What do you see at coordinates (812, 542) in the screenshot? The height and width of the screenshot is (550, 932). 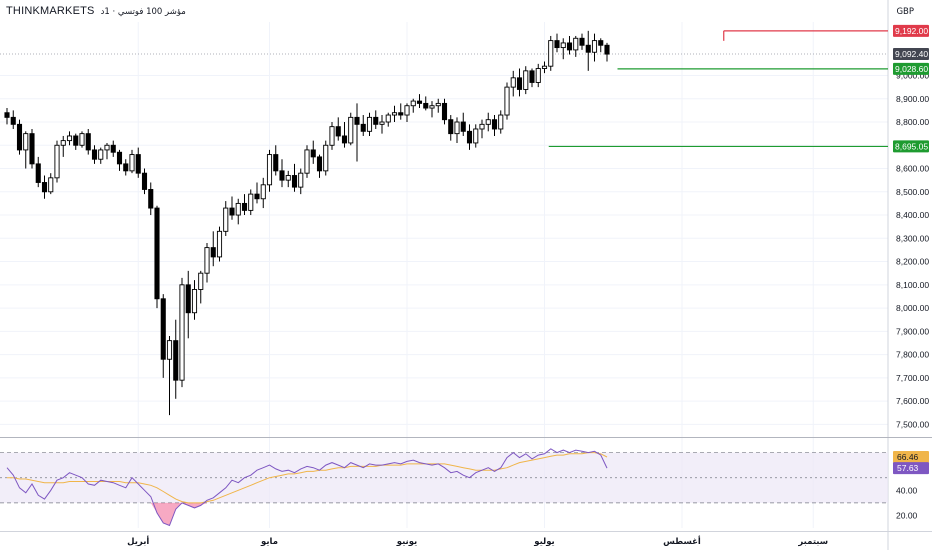 I see `month-label: سبتمبر` at bounding box center [812, 542].